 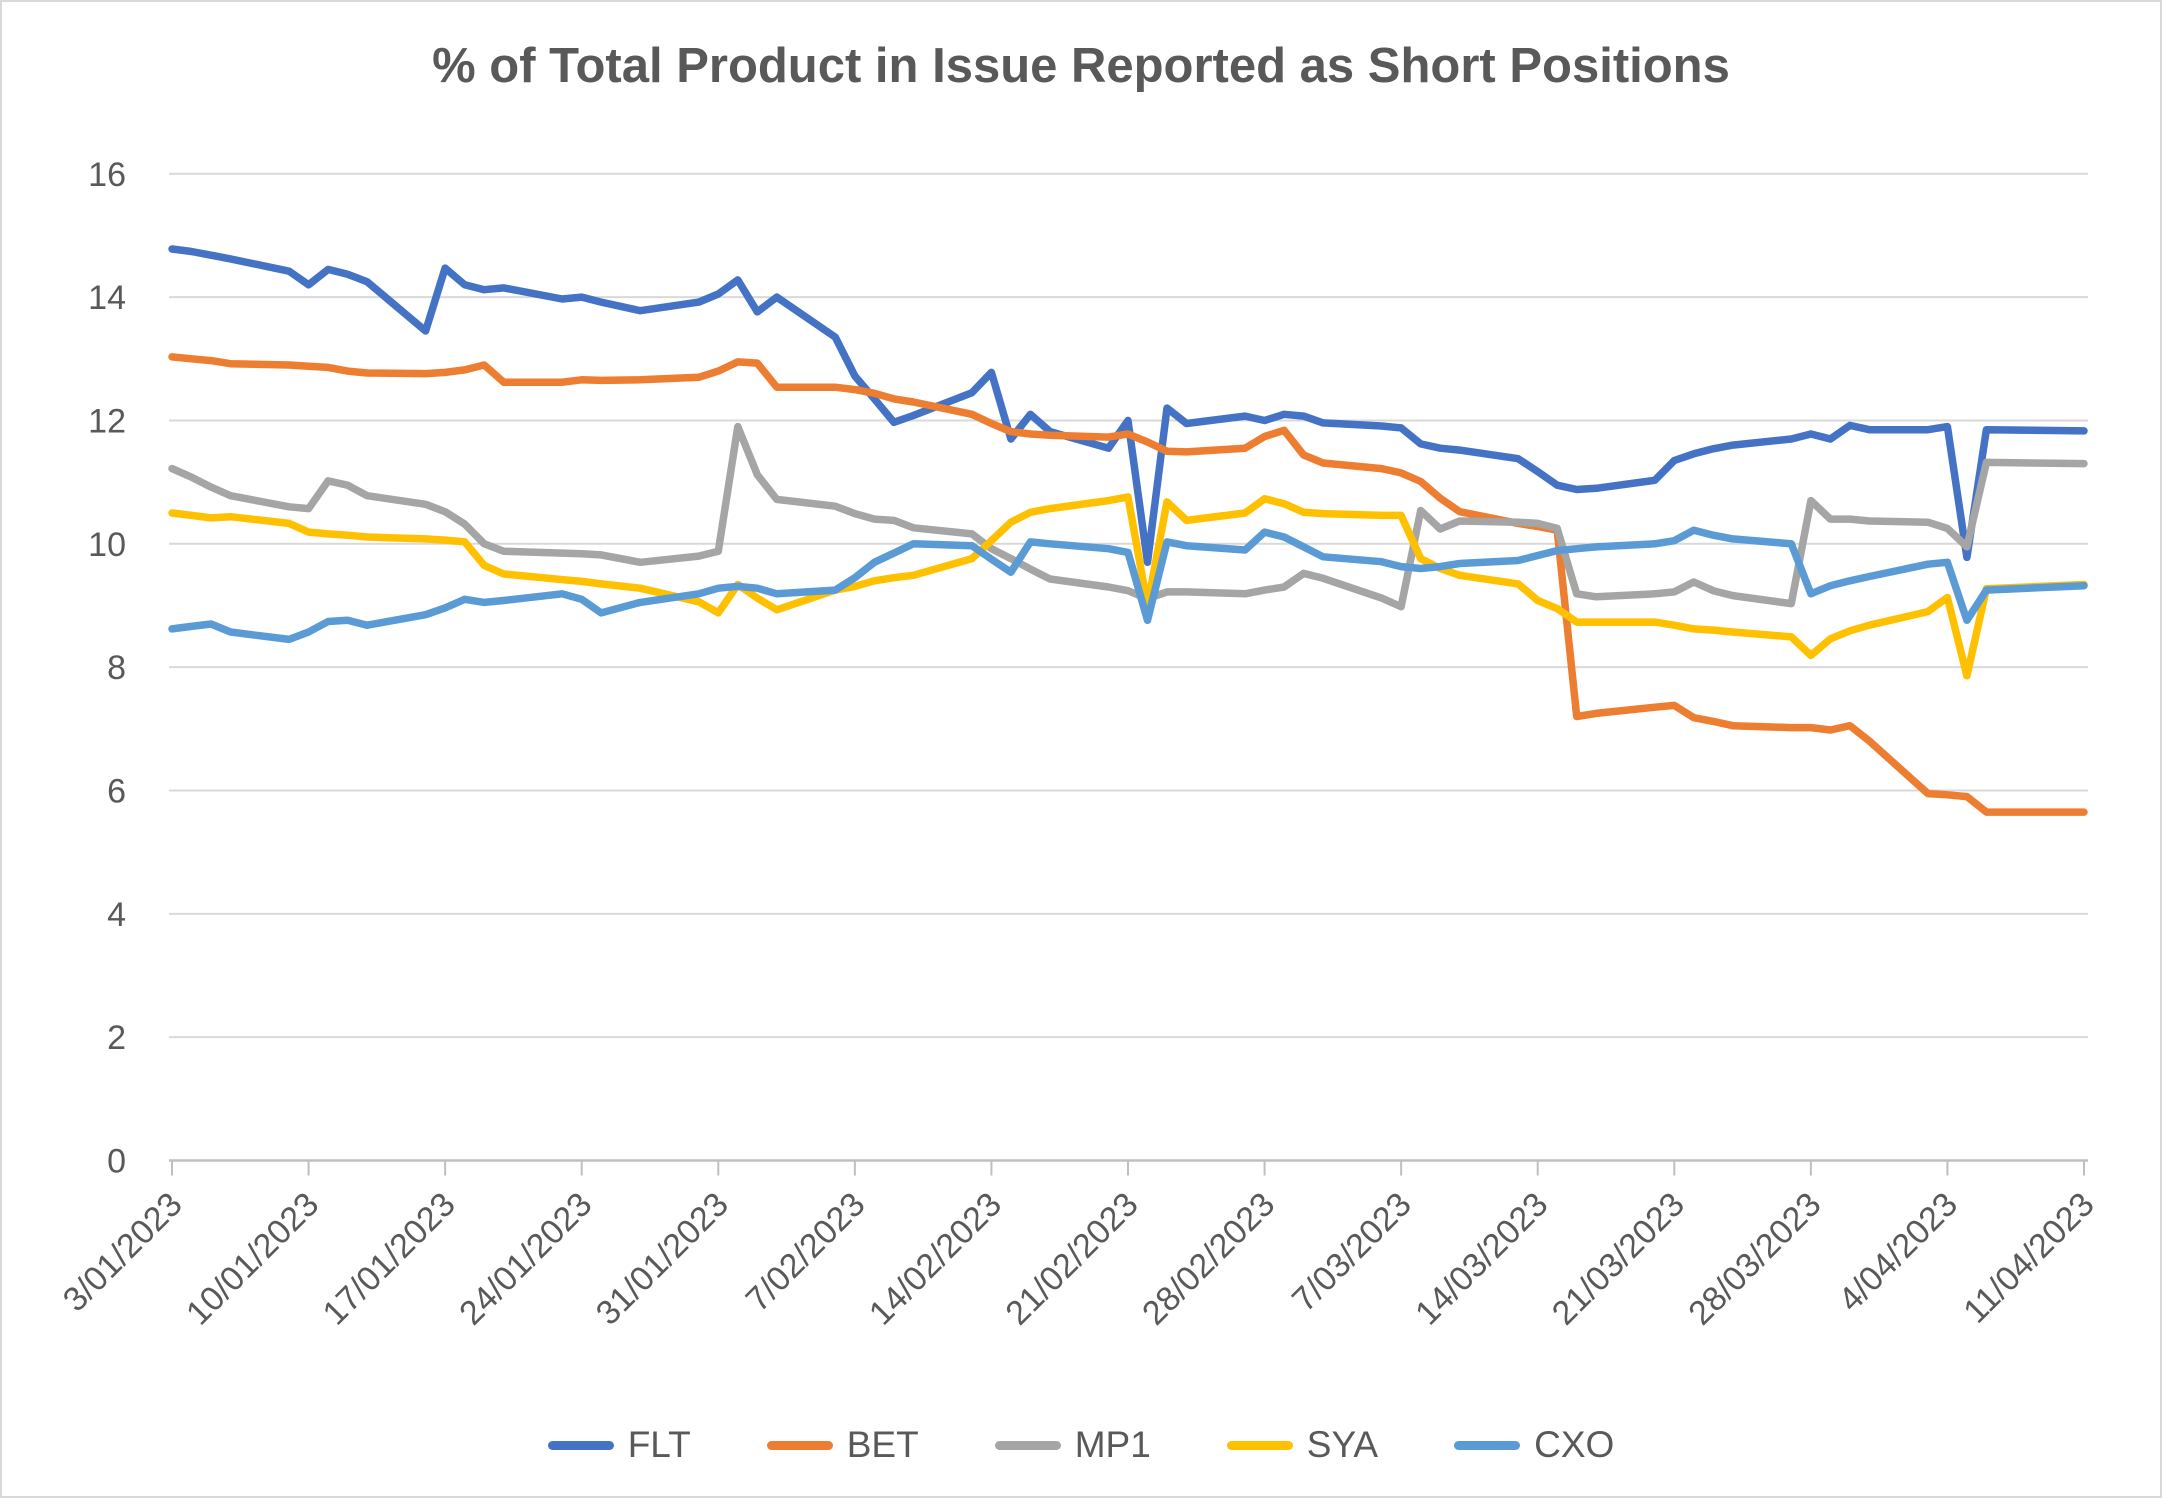 What do you see at coordinates (1259, 1445) in the screenshot?
I see `legend-swatch-SYA` at bounding box center [1259, 1445].